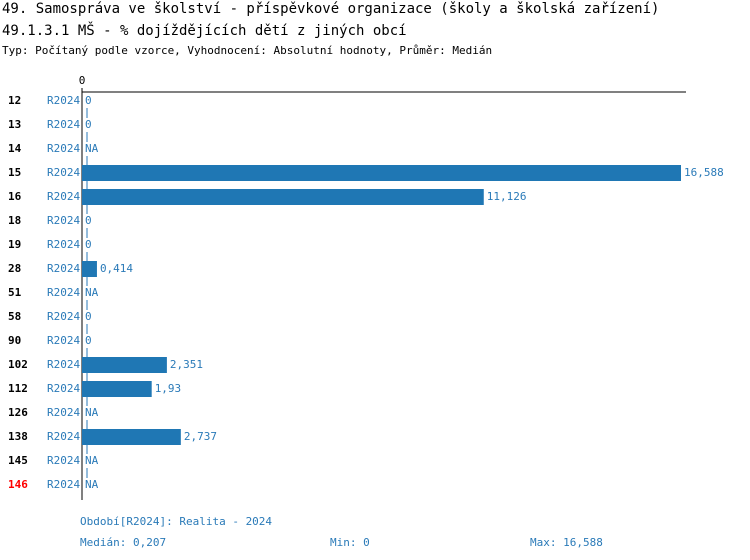  I want to click on category-label: 51, so click(15, 292).